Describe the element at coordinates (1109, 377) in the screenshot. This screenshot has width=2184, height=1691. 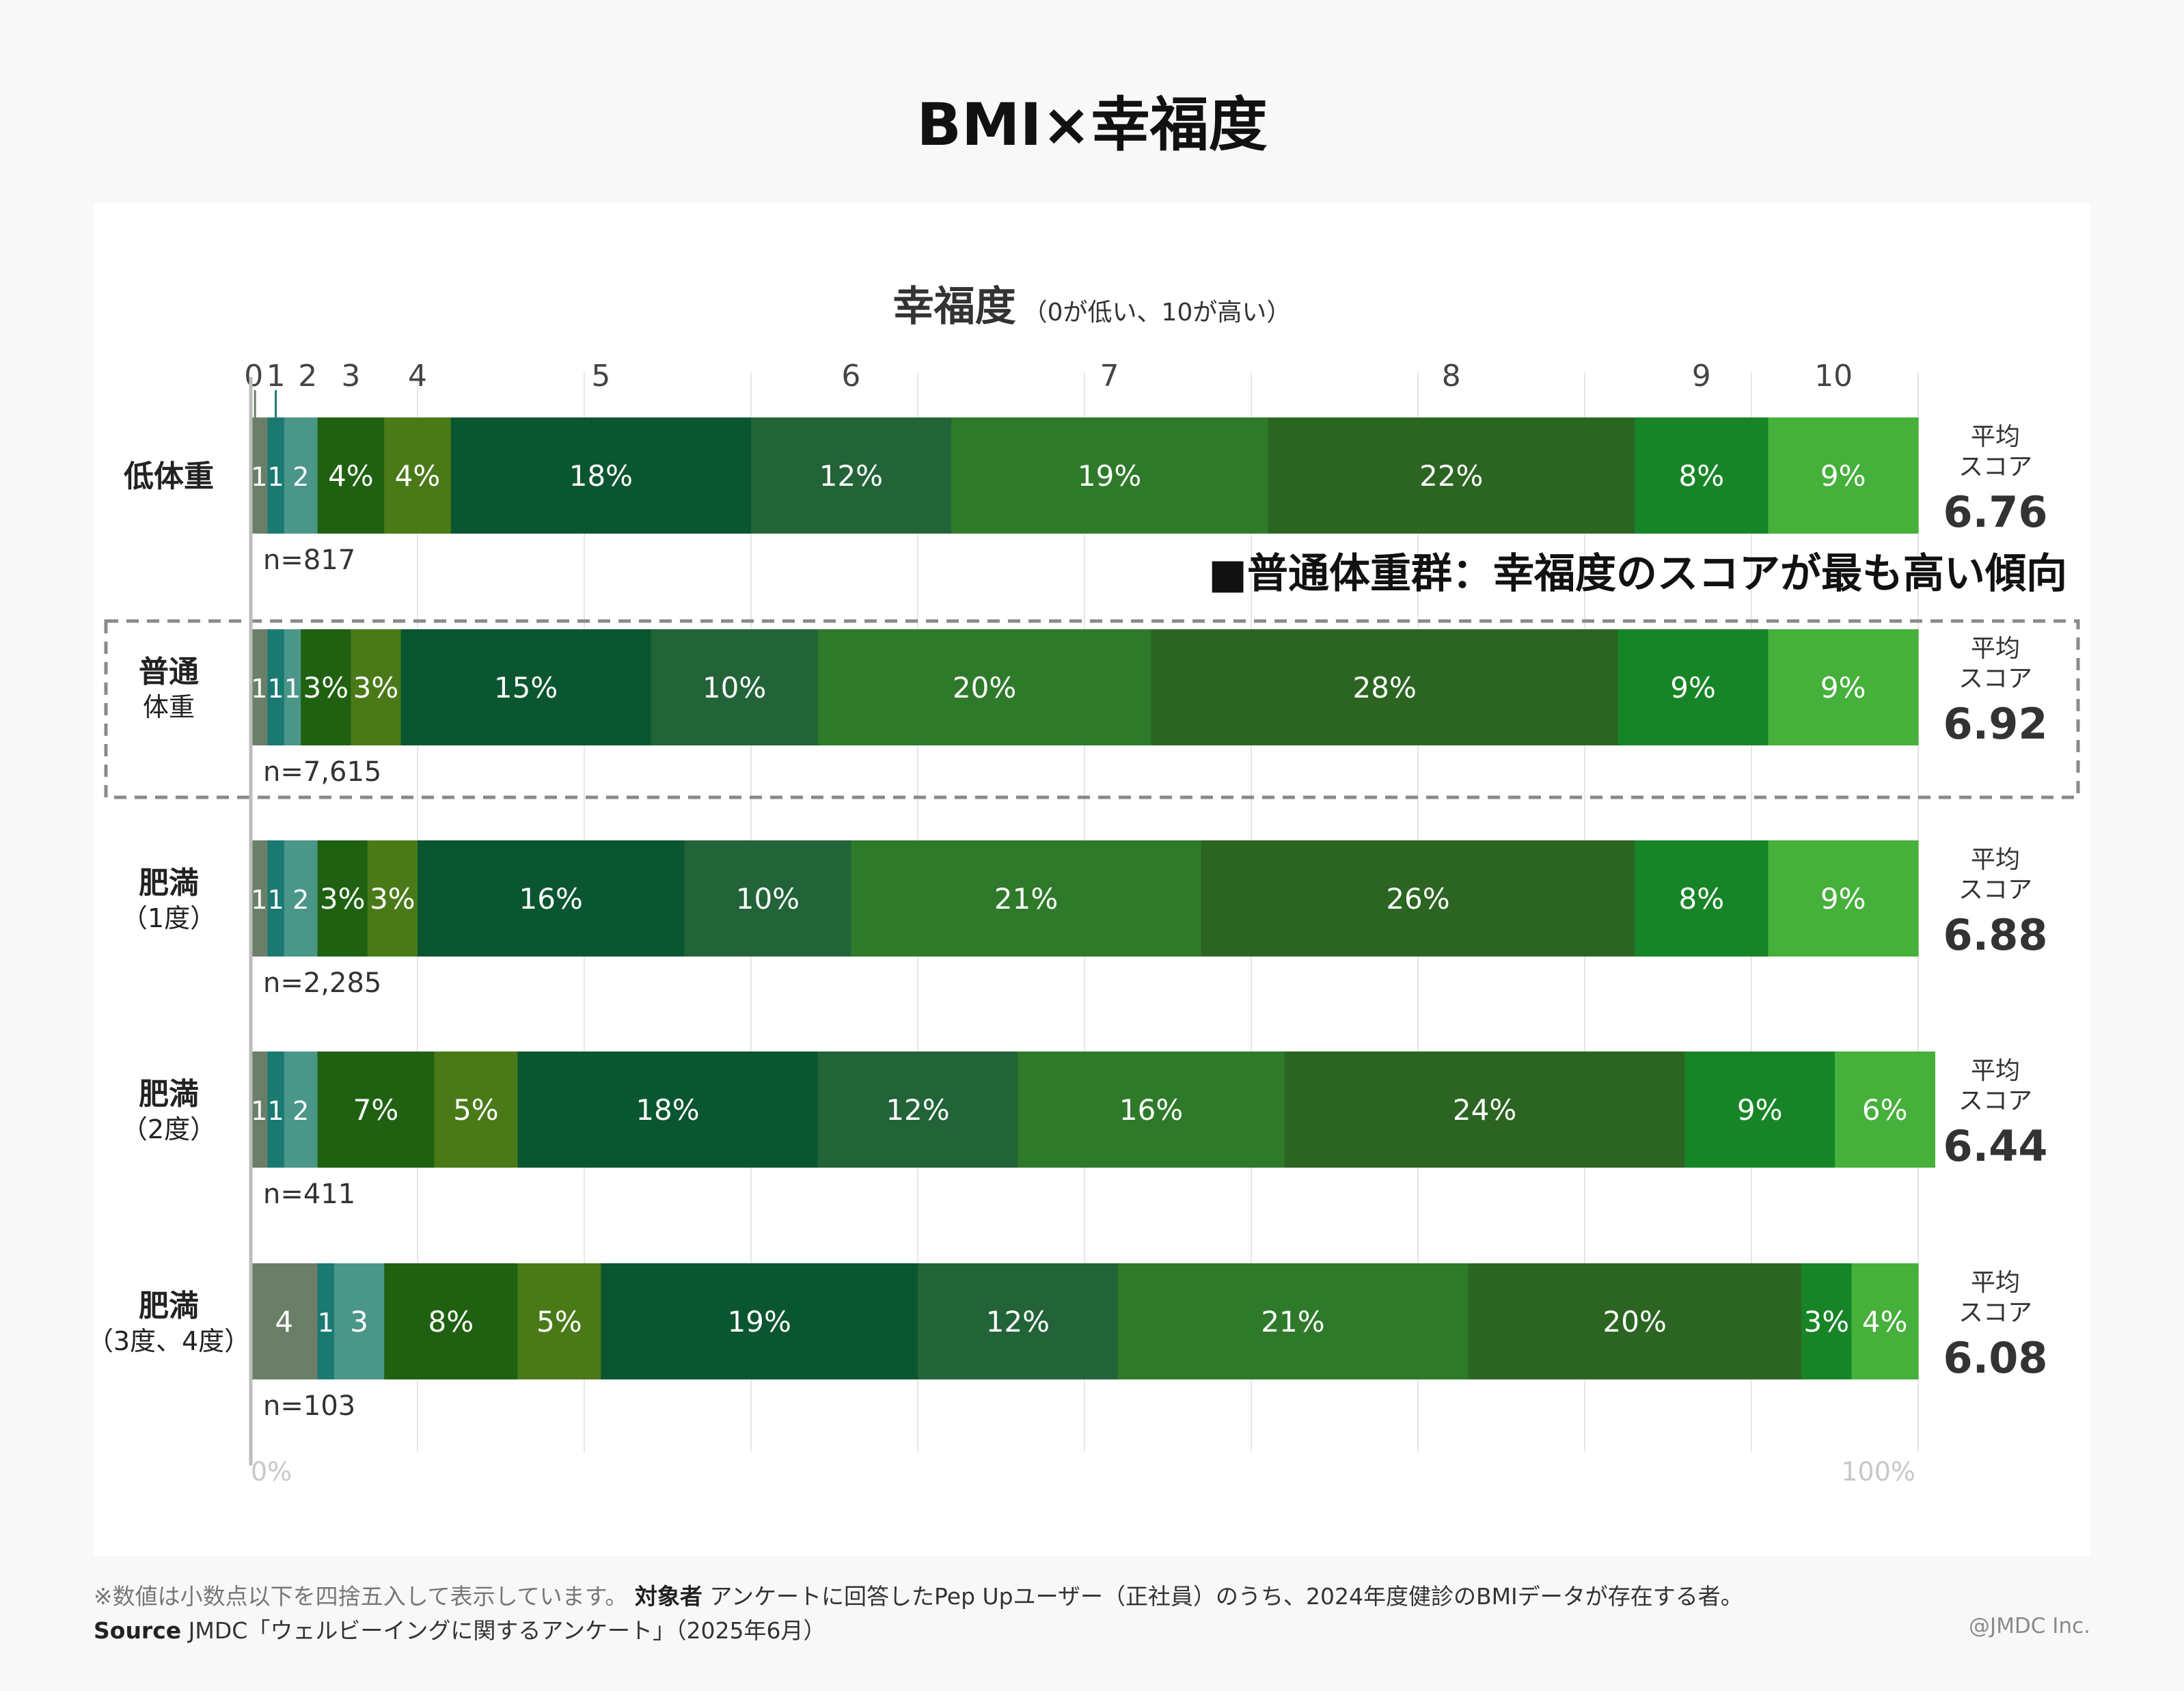
I see `score-level-label: 7` at that location.